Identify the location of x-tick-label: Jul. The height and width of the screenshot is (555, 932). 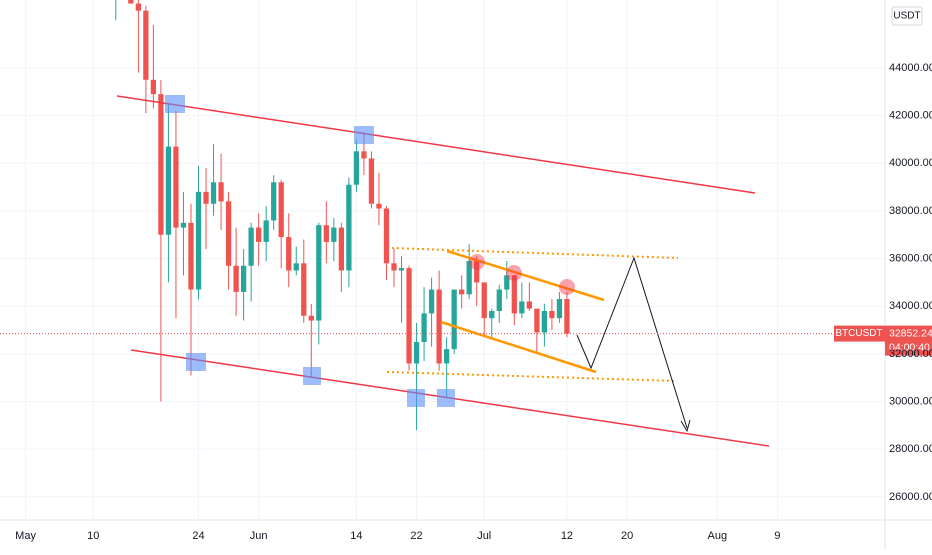
(484, 536).